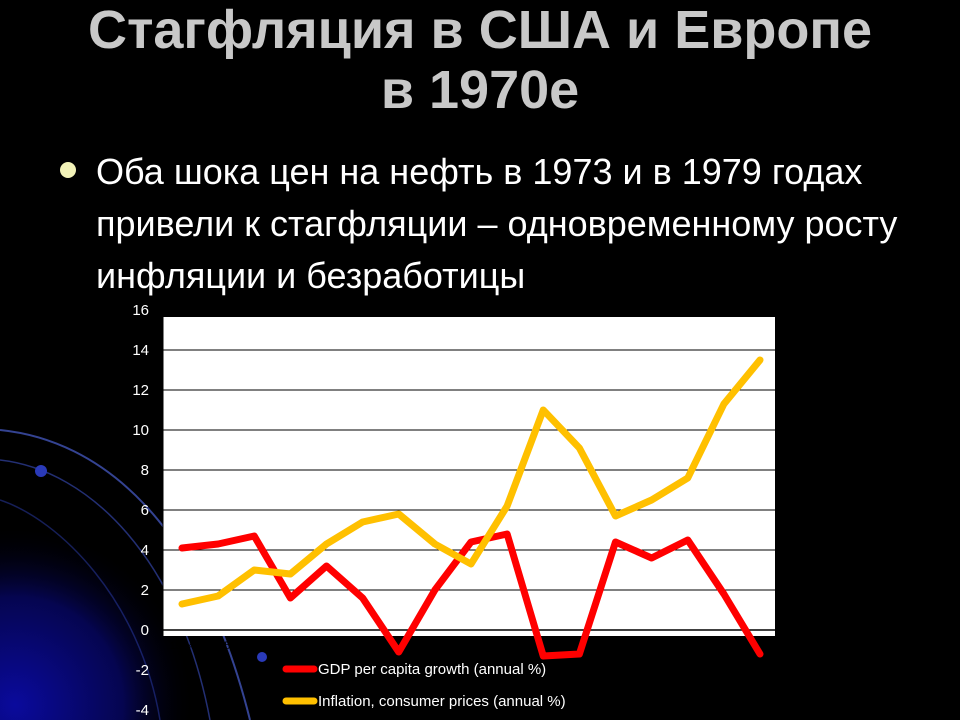  Describe the element at coordinates (145, 590) in the screenshot. I see `y-tick-label: 2` at that location.